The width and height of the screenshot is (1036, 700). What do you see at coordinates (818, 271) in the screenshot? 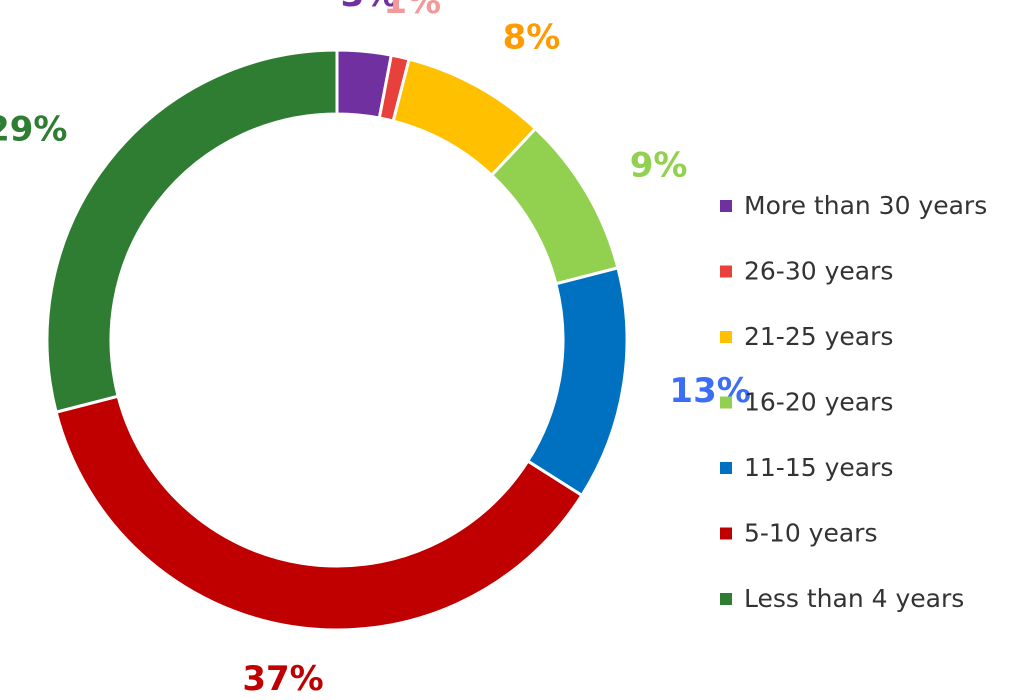
I see `legend-label: 26-30 years` at bounding box center [818, 271].